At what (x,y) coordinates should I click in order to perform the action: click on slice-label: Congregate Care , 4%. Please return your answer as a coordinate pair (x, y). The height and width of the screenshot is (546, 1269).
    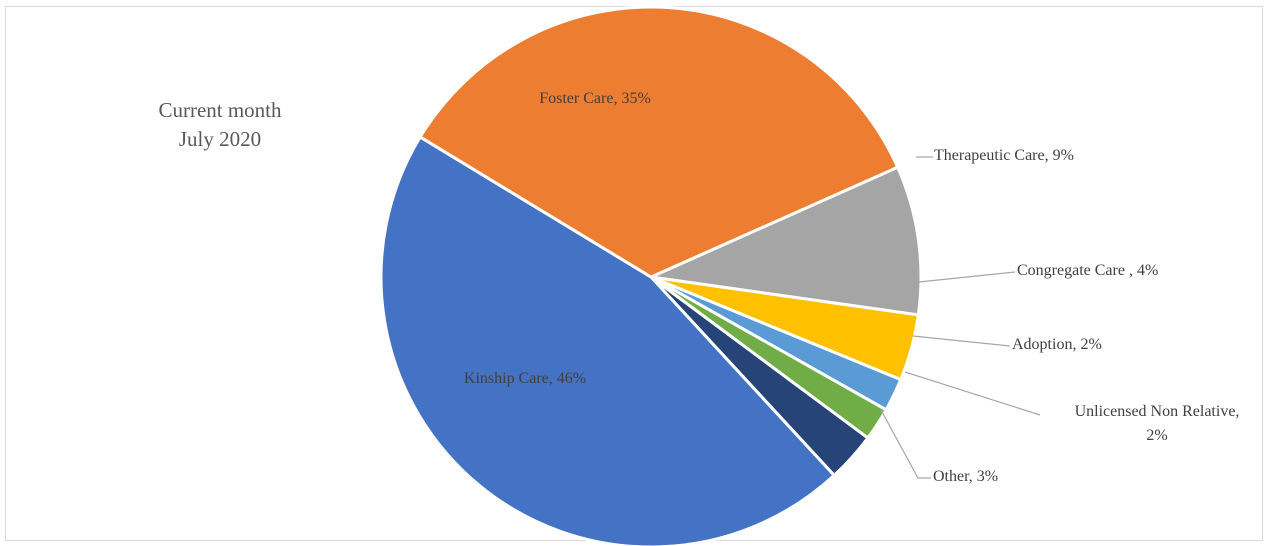
    Looking at the image, I should click on (1087, 270).